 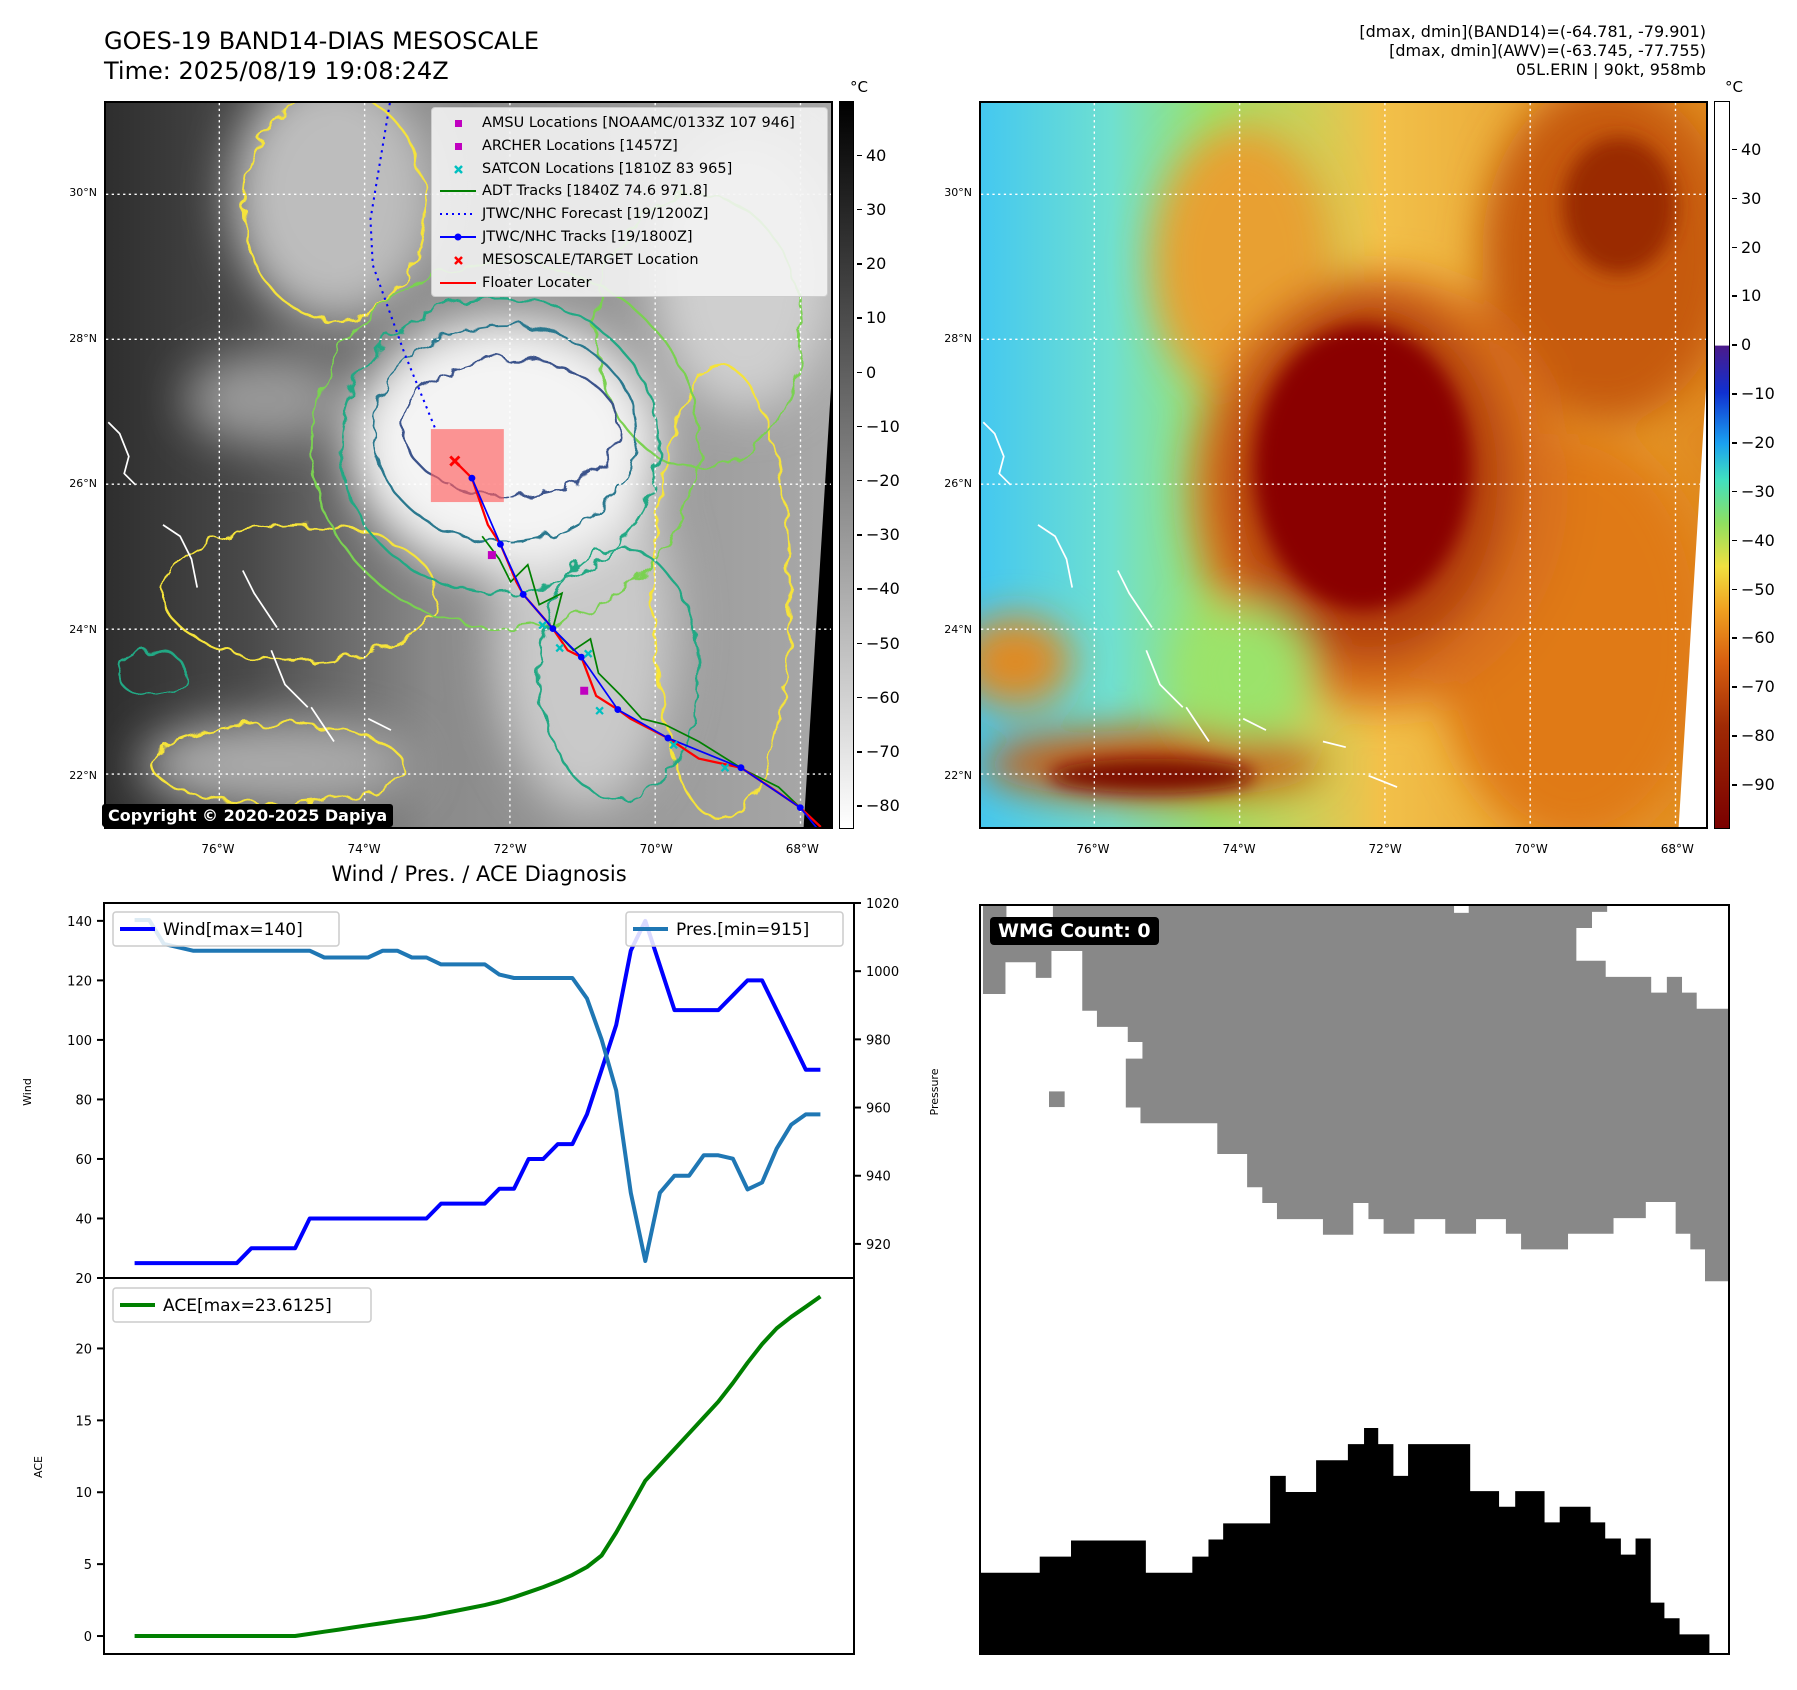 What do you see at coordinates (1746, 198) in the screenshot?
I see `colorbar-tick-label: 30` at bounding box center [1746, 198].